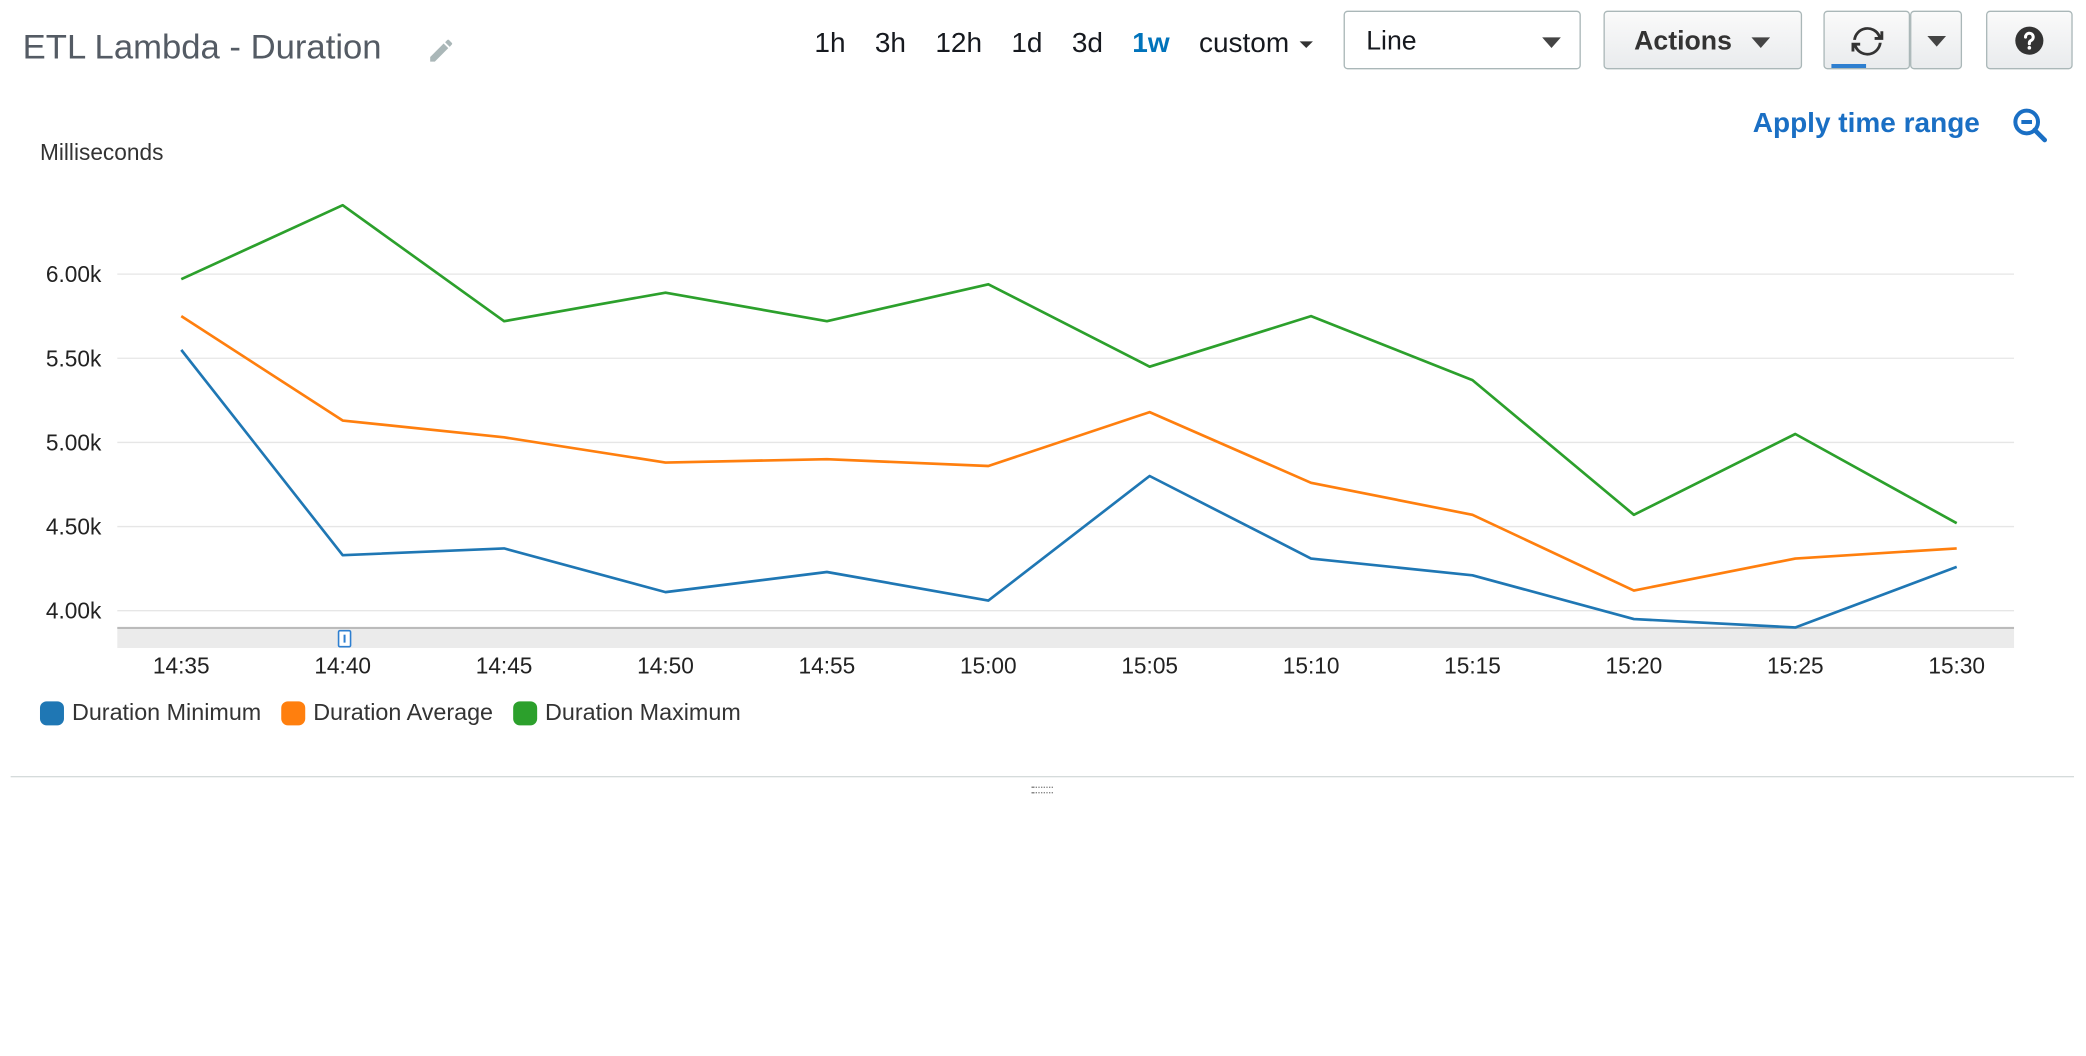 The image size is (2086, 1056). Describe the element at coordinates (1866, 123) in the screenshot. I see `apply-time-range-link: Apply time range` at that location.